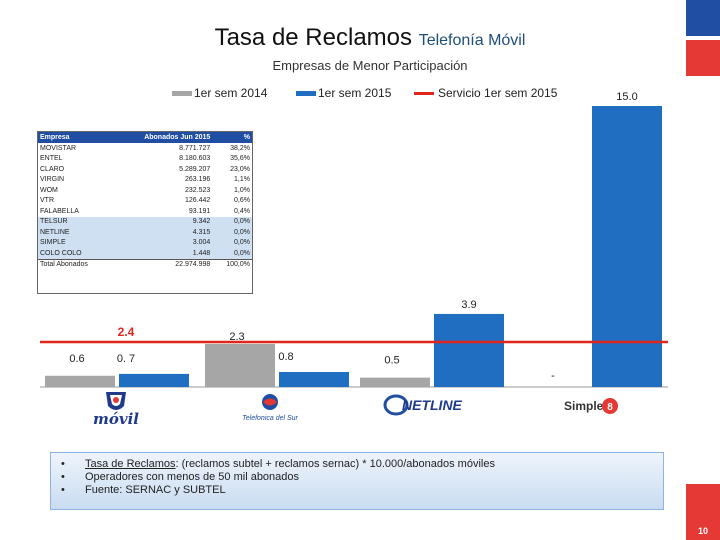 The width and height of the screenshot is (720, 540). What do you see at coordinates (126, 332) in the screenshot?
I see `servicio-line-label: 2.4` at bounding box center [126, 332].